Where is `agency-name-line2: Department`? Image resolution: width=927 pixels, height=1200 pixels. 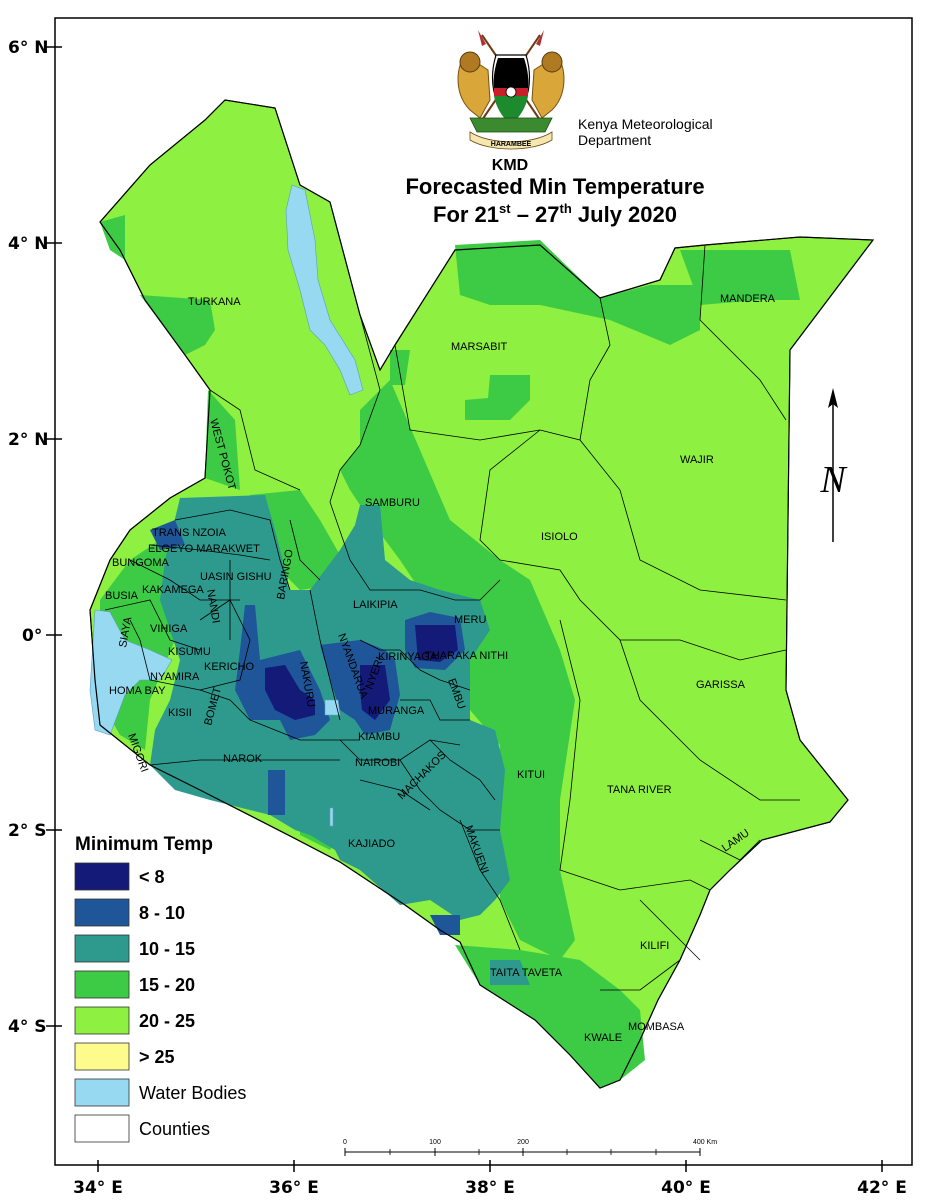 agency-name-line2: Department is located at coordinates (614, 140).